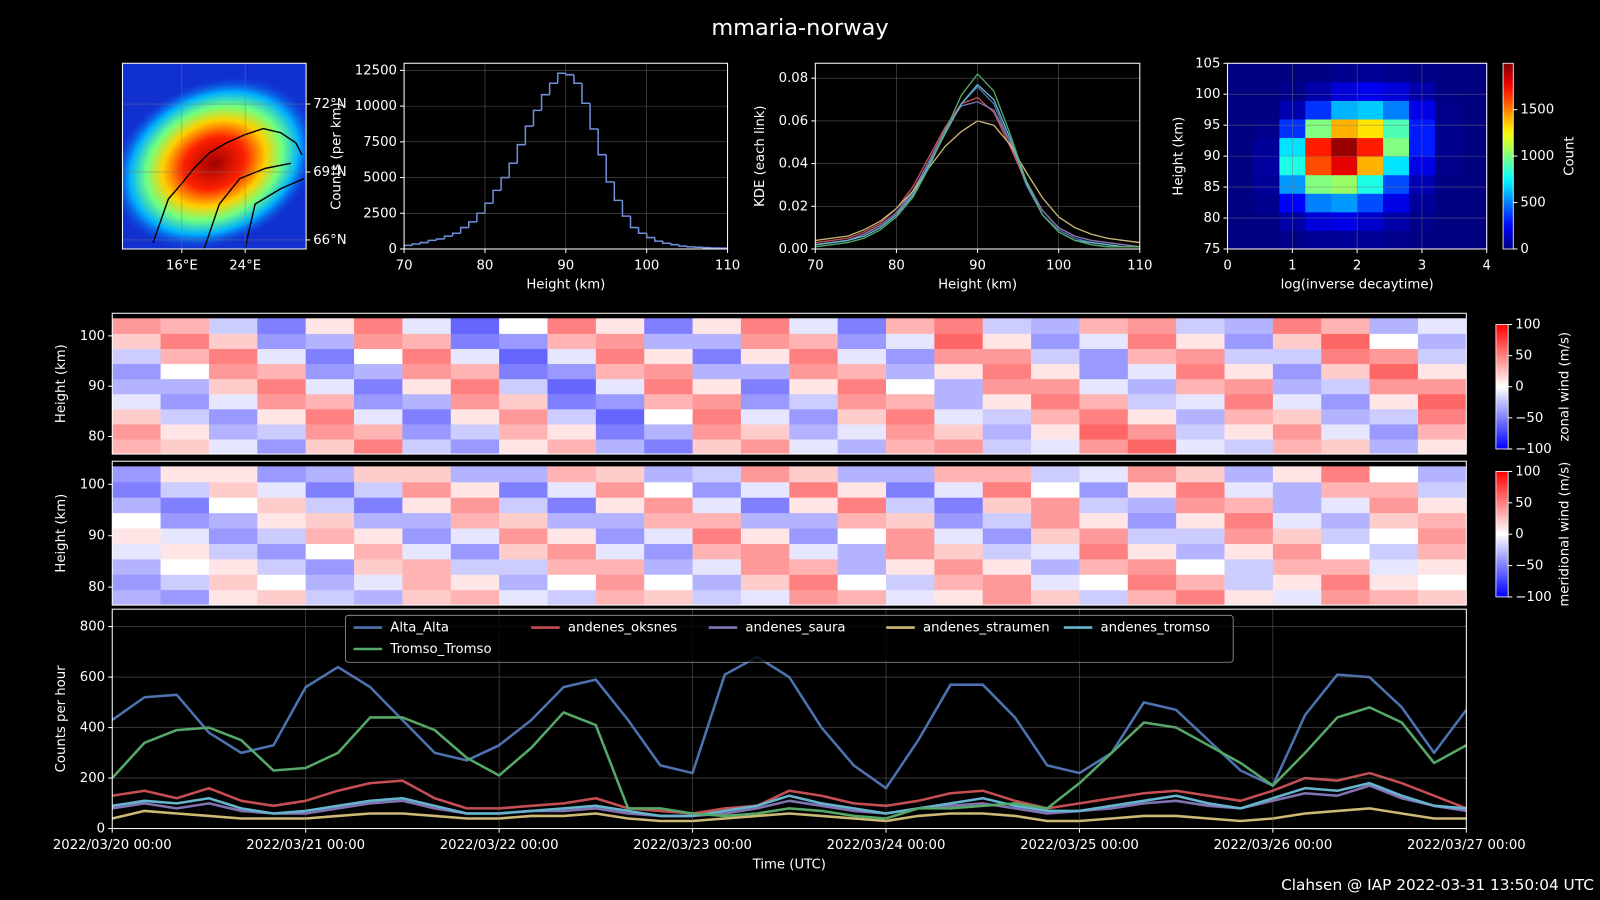 Image resolution: width=1600 pixels, height=900 pixels. I want to click on y-tick-label: 600, so click(92, 677).